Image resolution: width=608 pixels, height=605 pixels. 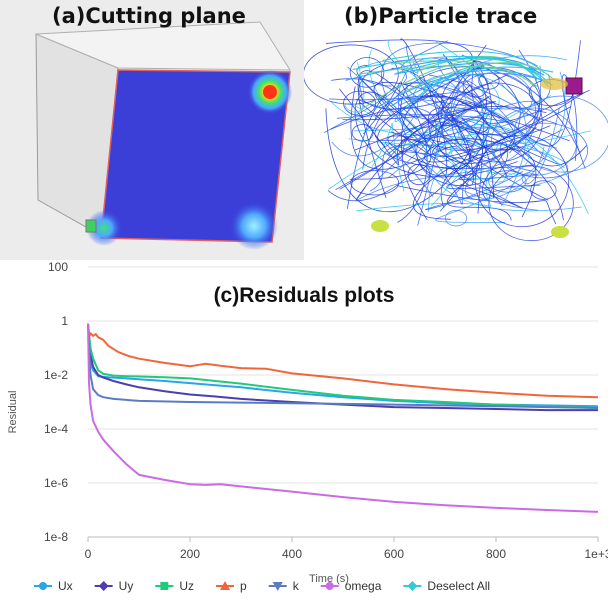 What do you see at coordinates (458, 586) in the screenshot?
I see `legend-label: Deselect All` at bounding box center [458, 586].